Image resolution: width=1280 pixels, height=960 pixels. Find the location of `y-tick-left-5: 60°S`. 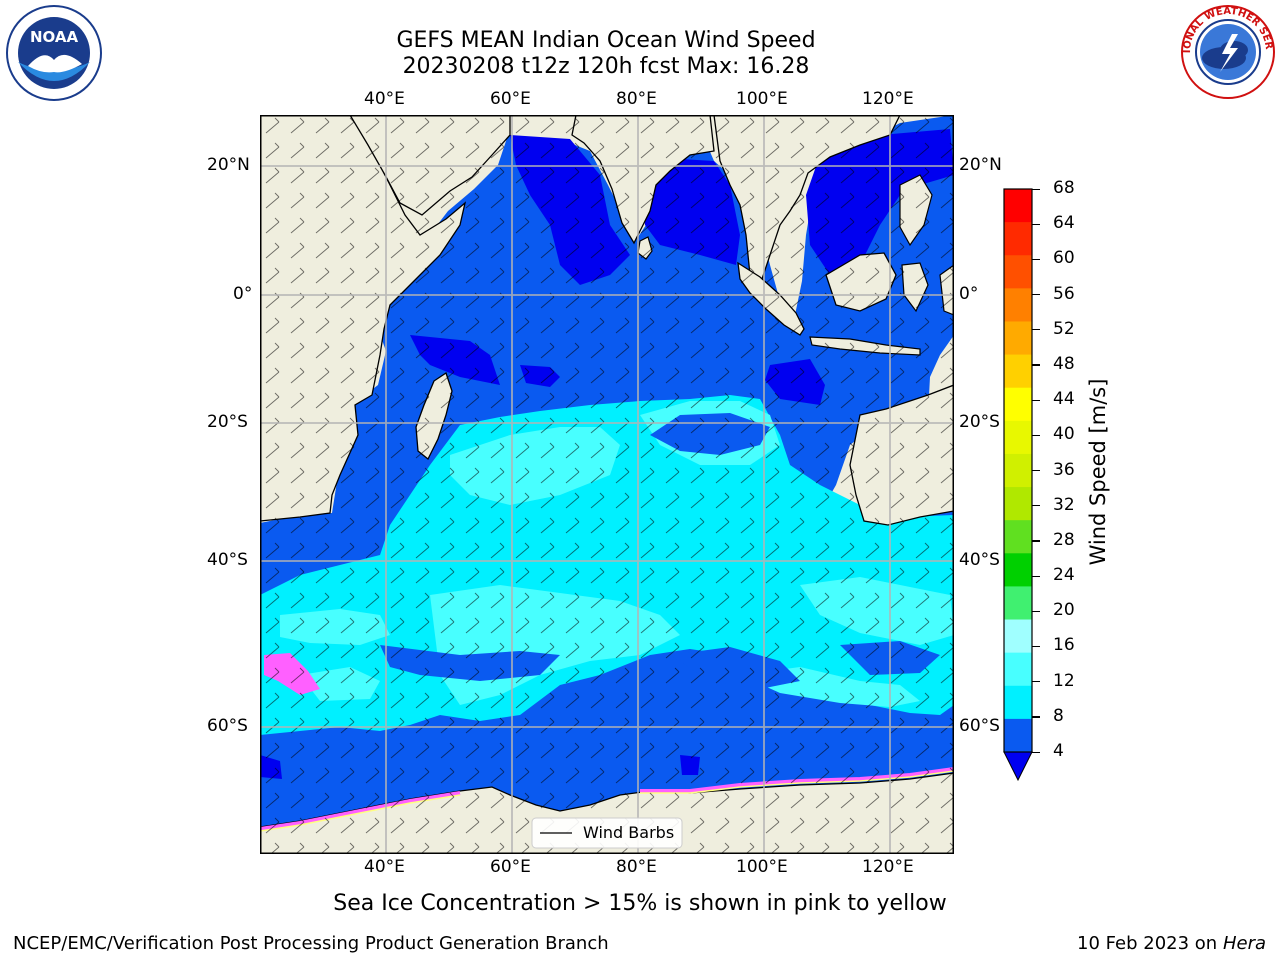

y-tick-left-5: 60°S is located at coordinates (227, 726).